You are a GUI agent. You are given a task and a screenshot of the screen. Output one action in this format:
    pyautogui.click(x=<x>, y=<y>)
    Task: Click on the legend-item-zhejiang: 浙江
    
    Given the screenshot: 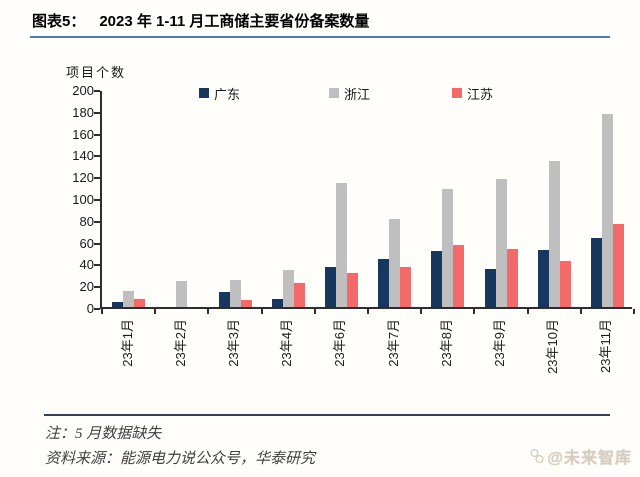 What is the action you would take?
    pyautogui.click(x=350, y=93)
    